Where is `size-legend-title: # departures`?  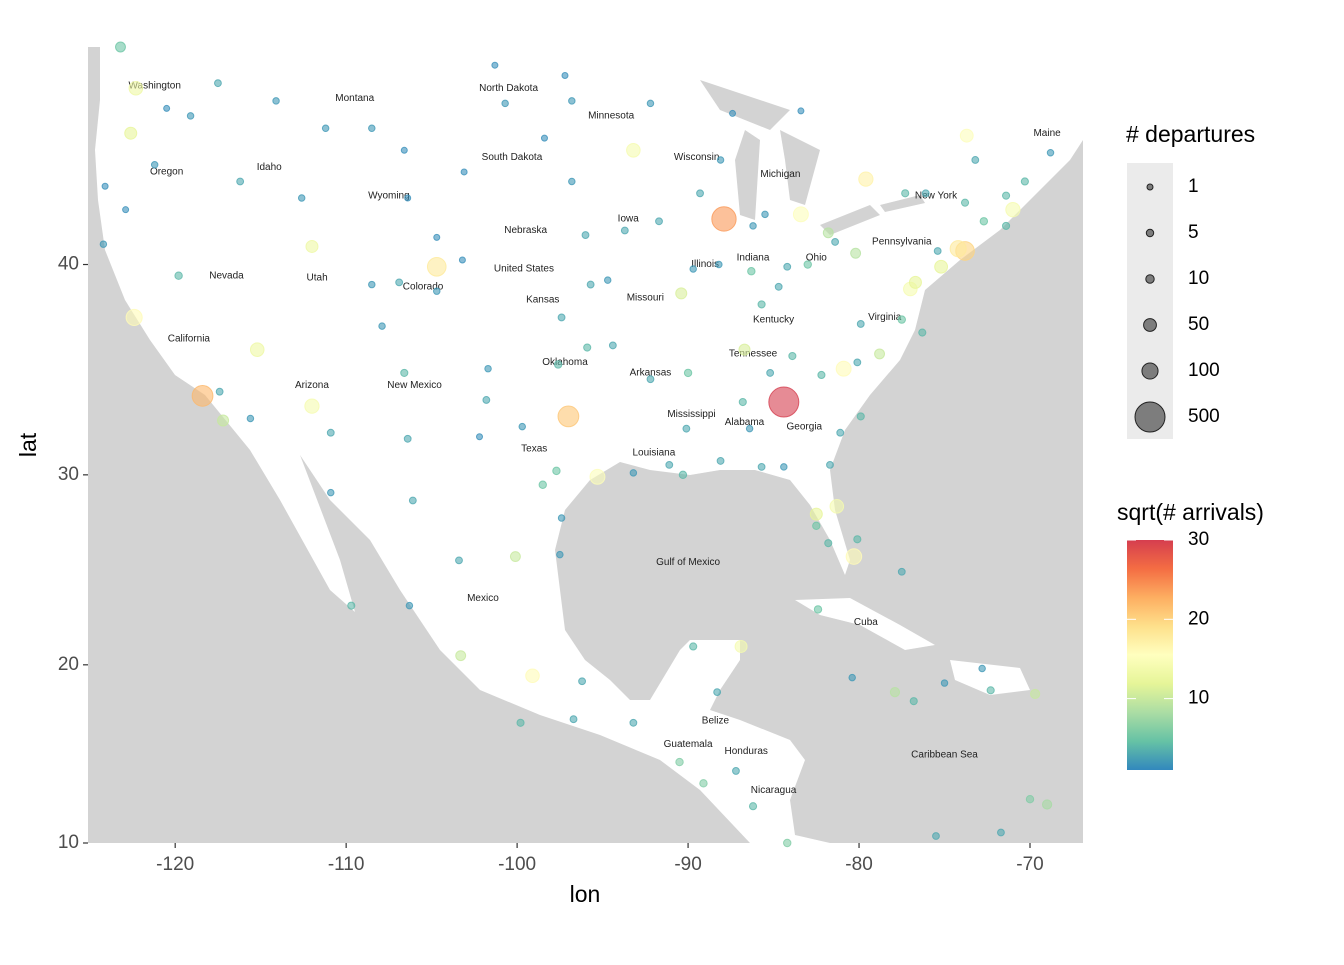
size-legend-title: # departures is located at coordinates (1190, 134).